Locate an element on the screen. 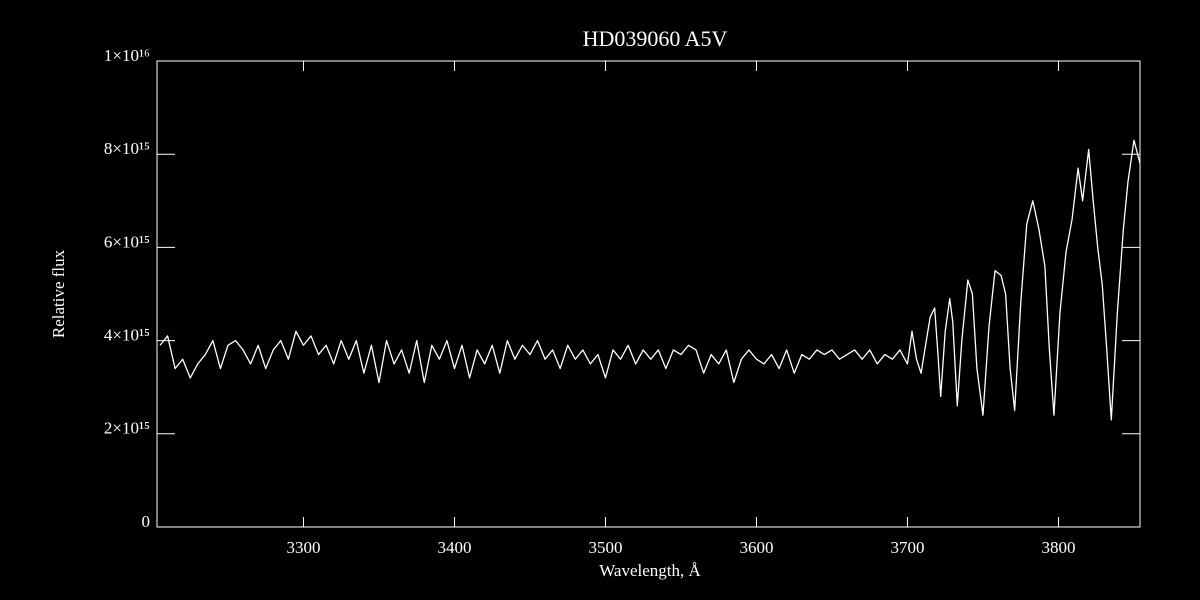  x-tick-label: 3300 is located at coordinates (303, 547).